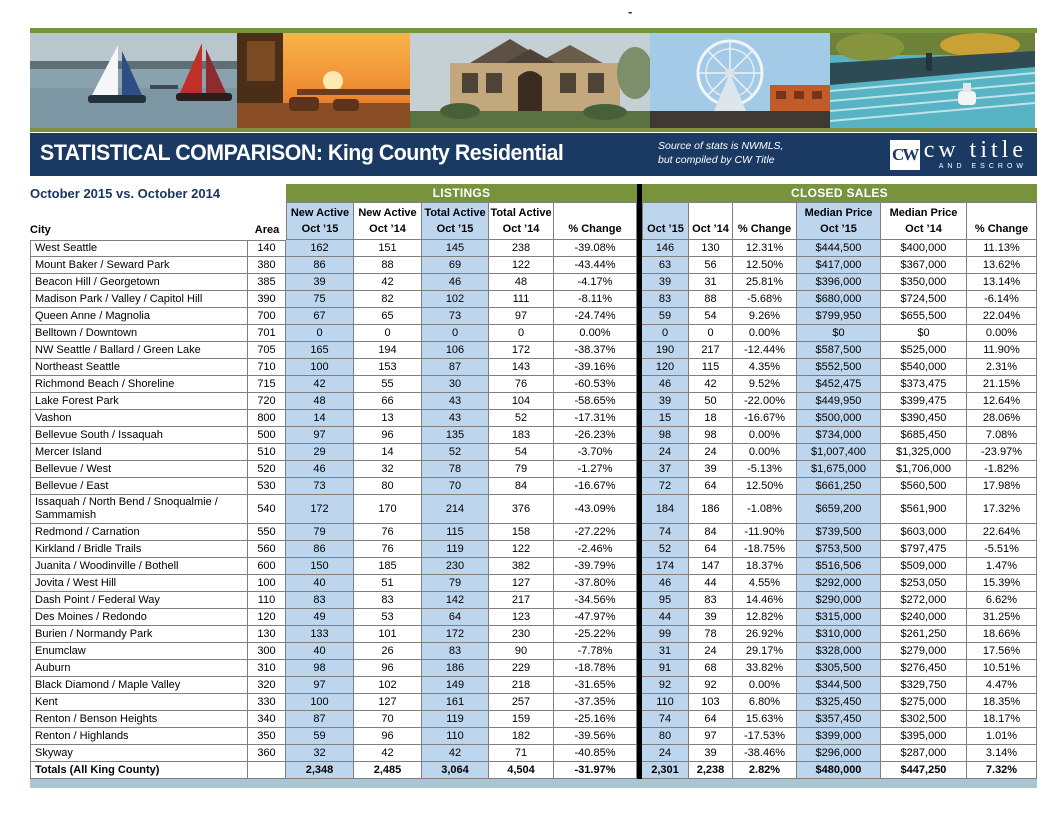  I want to click on closed-oct15-cell: 39, so click(665, 282).